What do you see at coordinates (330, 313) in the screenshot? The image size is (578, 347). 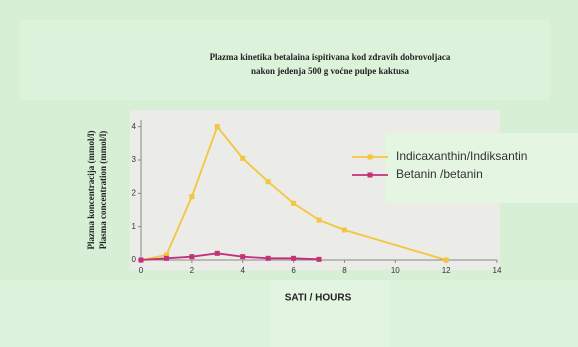 I see `panel` at bounding box center [330, 313].